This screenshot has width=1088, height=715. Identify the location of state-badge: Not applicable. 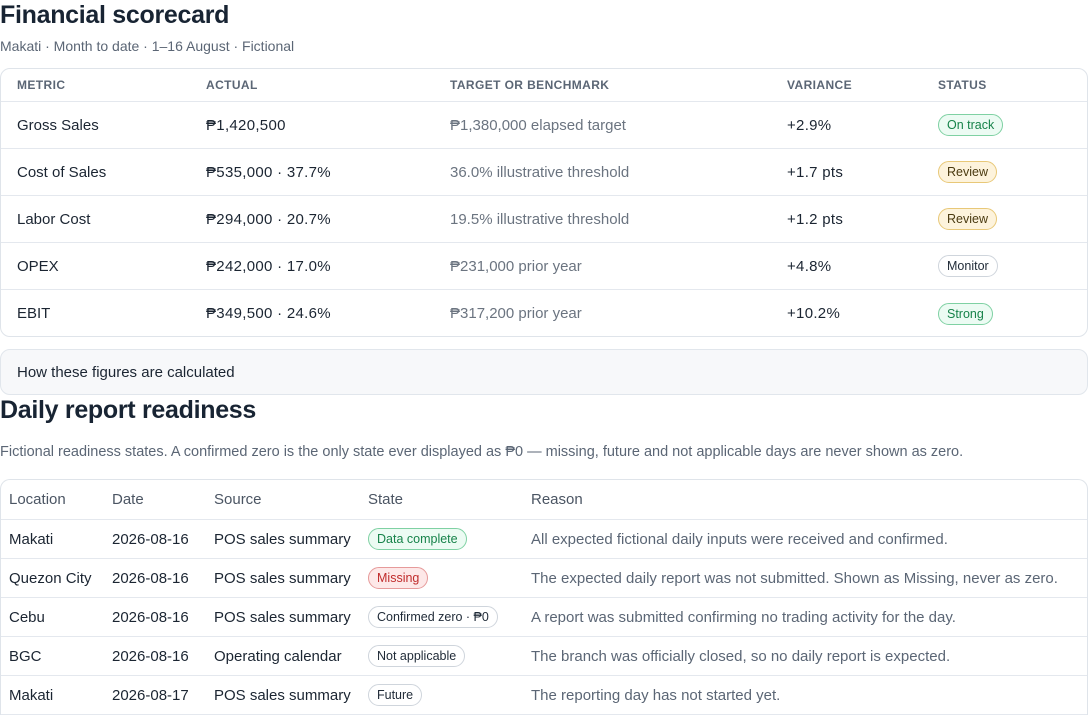
(417, 656).